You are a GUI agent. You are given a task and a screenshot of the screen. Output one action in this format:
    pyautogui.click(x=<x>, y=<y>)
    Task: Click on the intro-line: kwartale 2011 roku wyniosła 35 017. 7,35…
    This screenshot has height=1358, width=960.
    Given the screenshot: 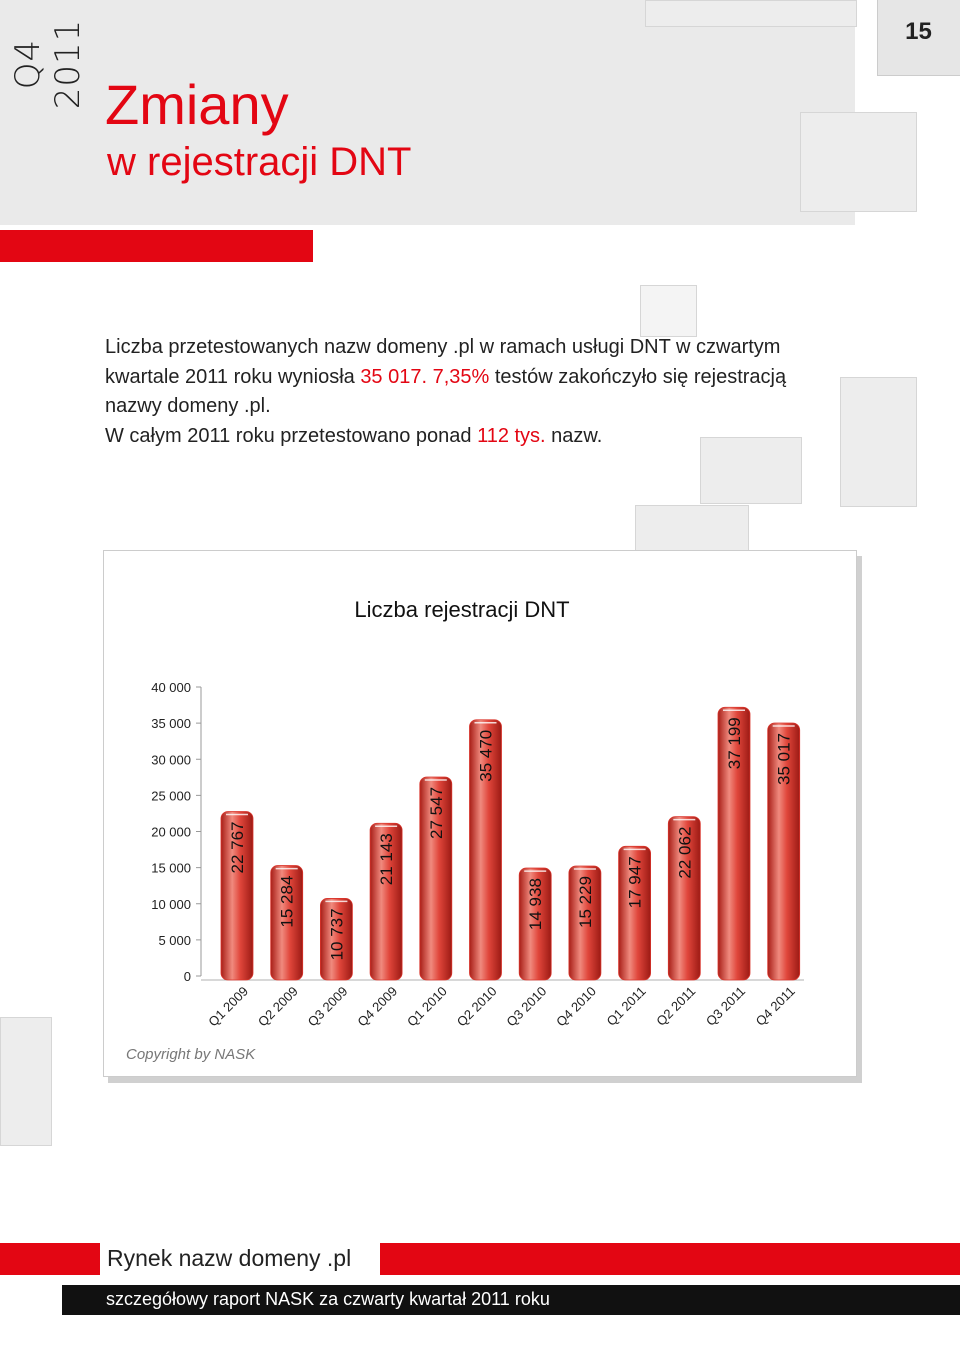 What is the action you would take?
    pyautogui.click(x=495, y=378)
    